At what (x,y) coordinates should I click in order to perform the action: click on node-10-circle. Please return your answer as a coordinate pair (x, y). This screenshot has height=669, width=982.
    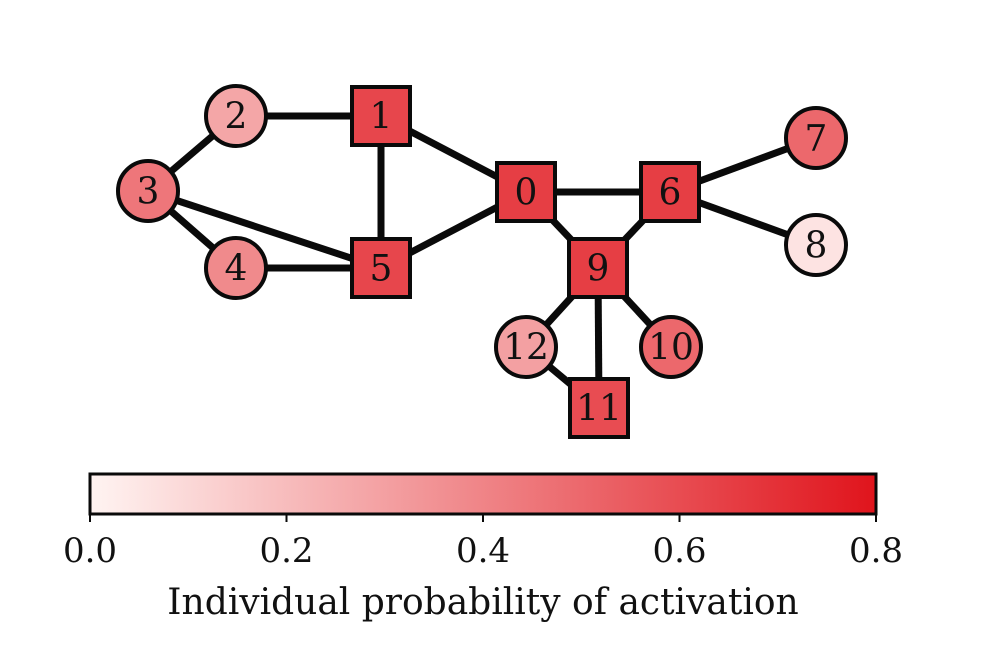
    Looking at the image, I should click on (671, 347).